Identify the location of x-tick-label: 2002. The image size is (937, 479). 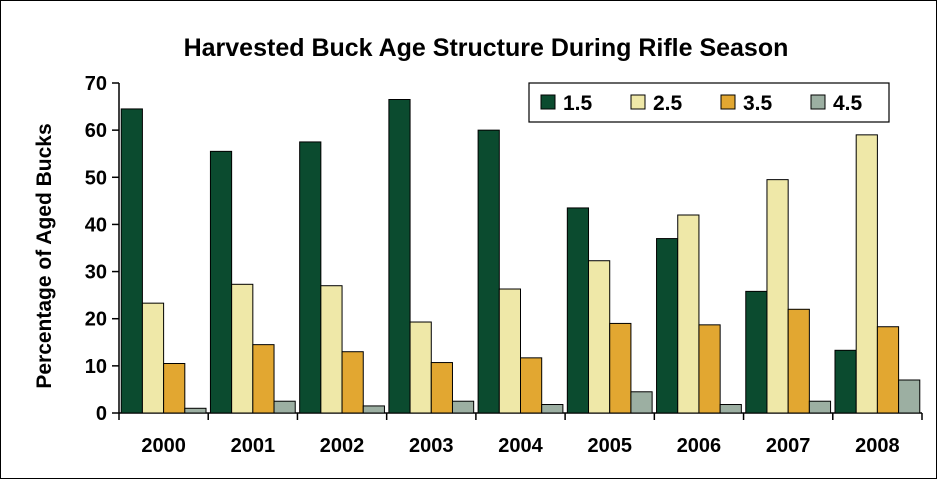
(342, 446).